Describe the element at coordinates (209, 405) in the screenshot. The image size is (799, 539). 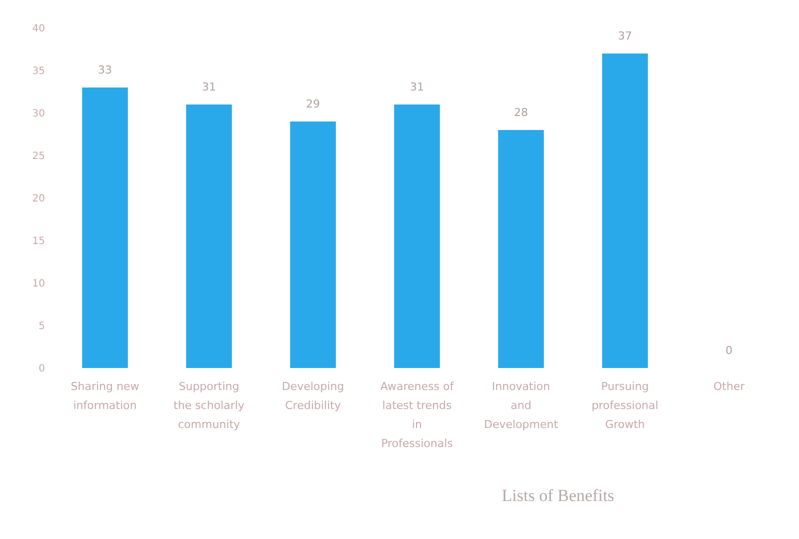
I see `x-tick-label: Supporting the scholarly community` at that location.